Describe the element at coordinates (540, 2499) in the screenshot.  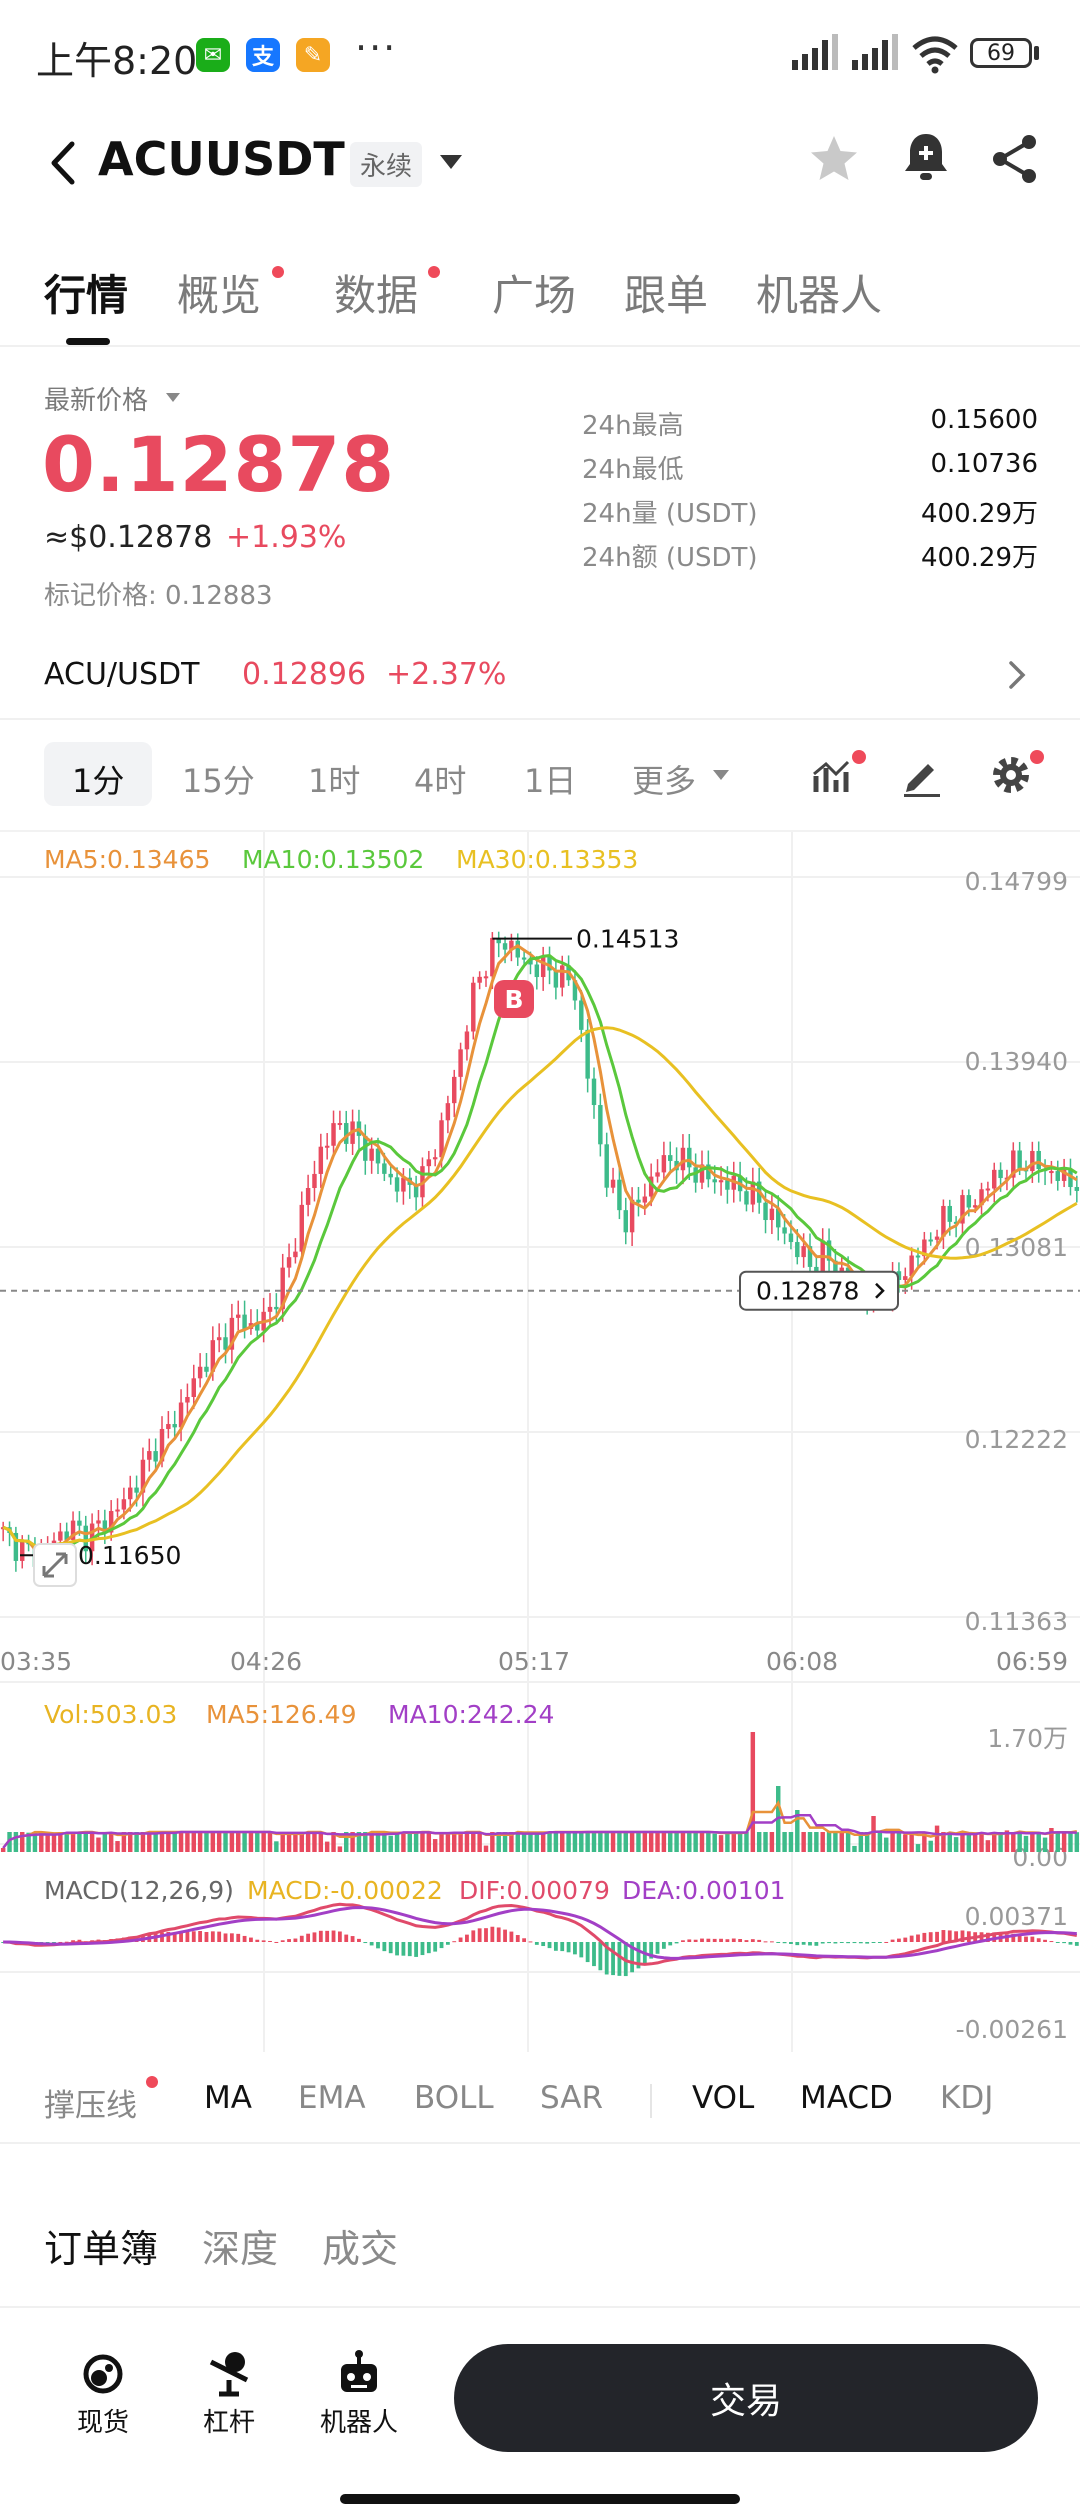
I see `home-indicator` at that location.